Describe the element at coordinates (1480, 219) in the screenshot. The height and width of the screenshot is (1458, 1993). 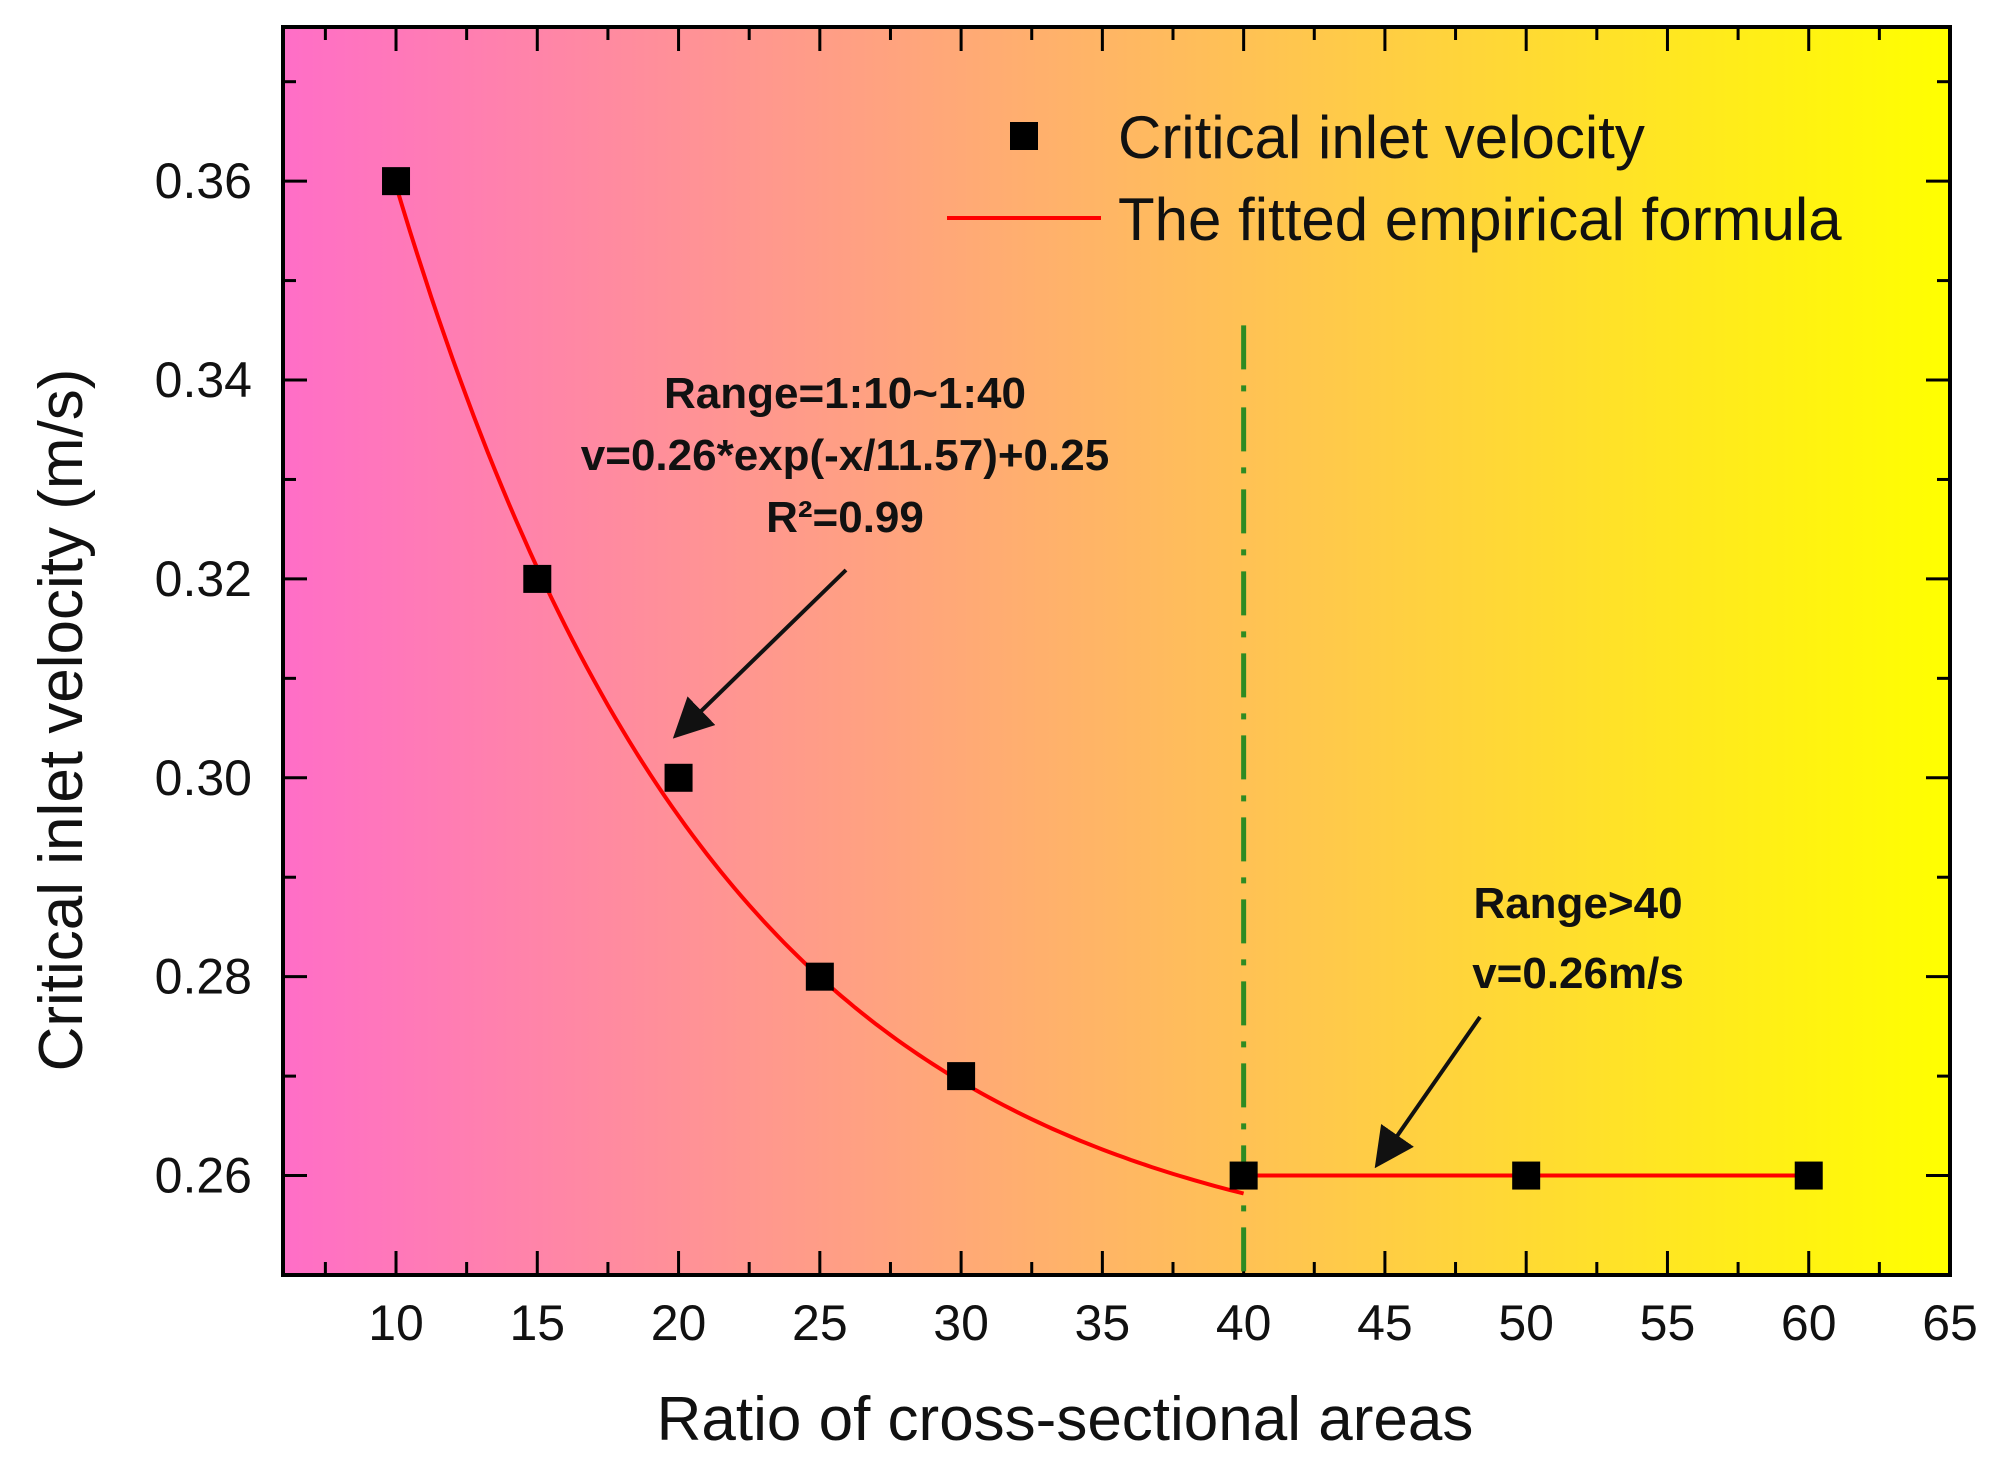
I see `legend-label-line: The fitted empirical formula` at that location.